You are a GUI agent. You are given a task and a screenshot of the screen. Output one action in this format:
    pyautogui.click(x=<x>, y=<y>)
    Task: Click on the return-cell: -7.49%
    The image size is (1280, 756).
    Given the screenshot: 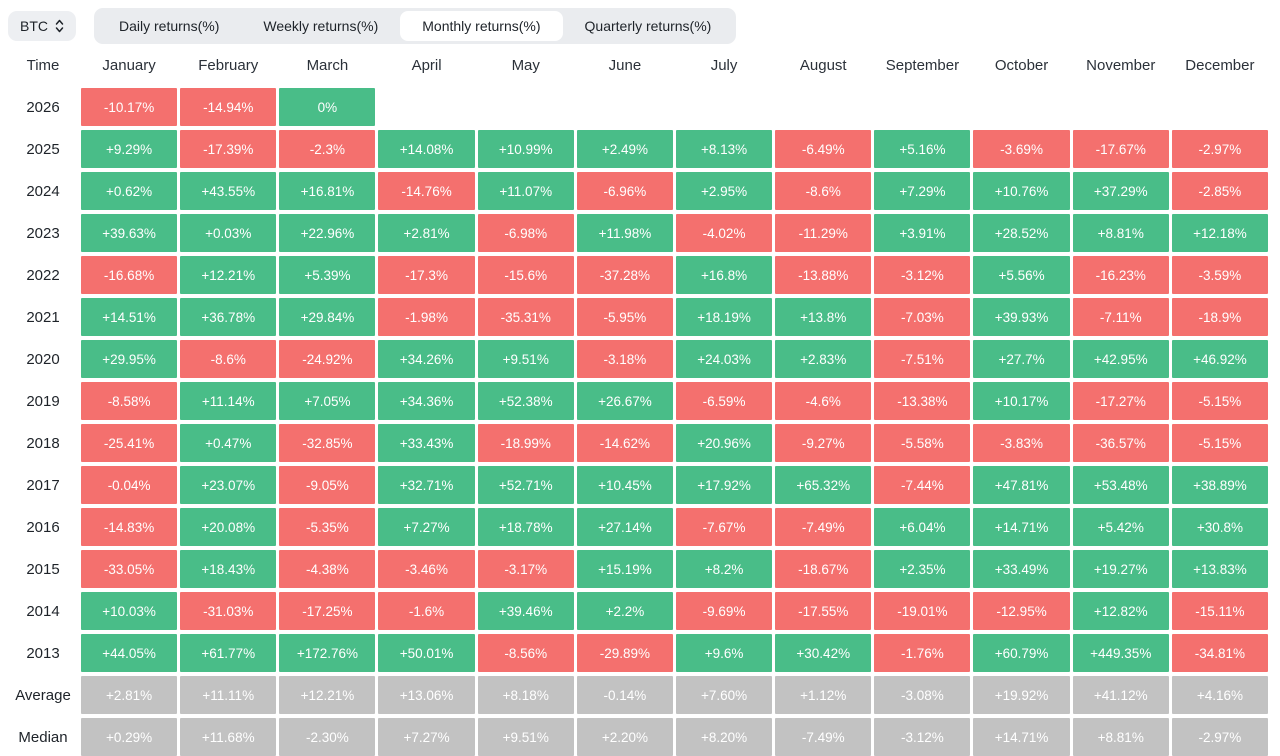 What is the action you would take?
    pyautogui.click(x=823, y=737)
    